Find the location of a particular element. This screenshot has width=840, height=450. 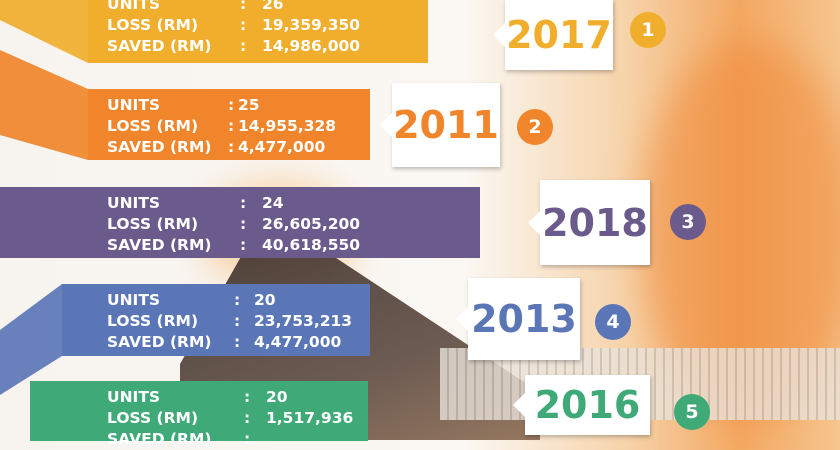

year-label: 2017 is located at coordinates (553, 35).